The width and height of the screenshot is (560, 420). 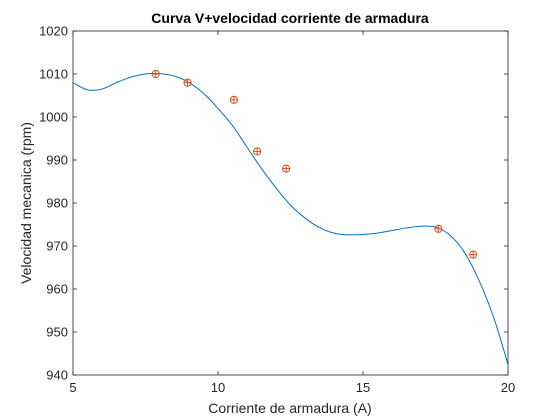 What do you see at coordinates (57, 246) in the screenshot?
I see `y-tick-label: 970` at bounding box center [57, 246].